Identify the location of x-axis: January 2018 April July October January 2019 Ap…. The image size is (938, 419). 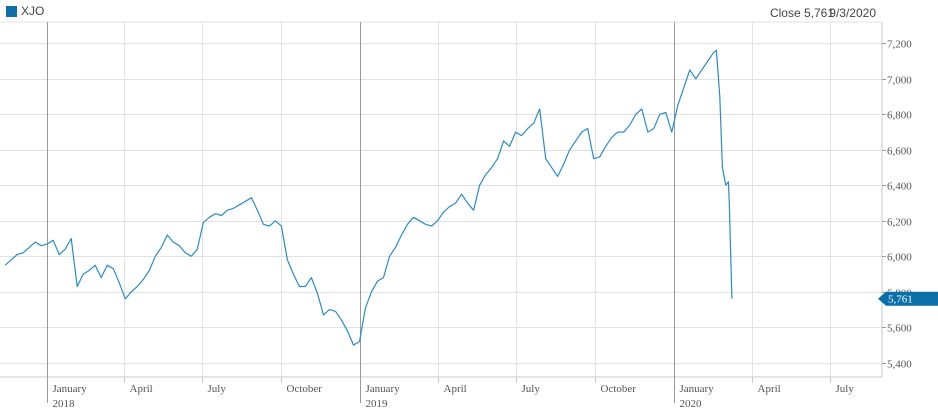
(451, 393).